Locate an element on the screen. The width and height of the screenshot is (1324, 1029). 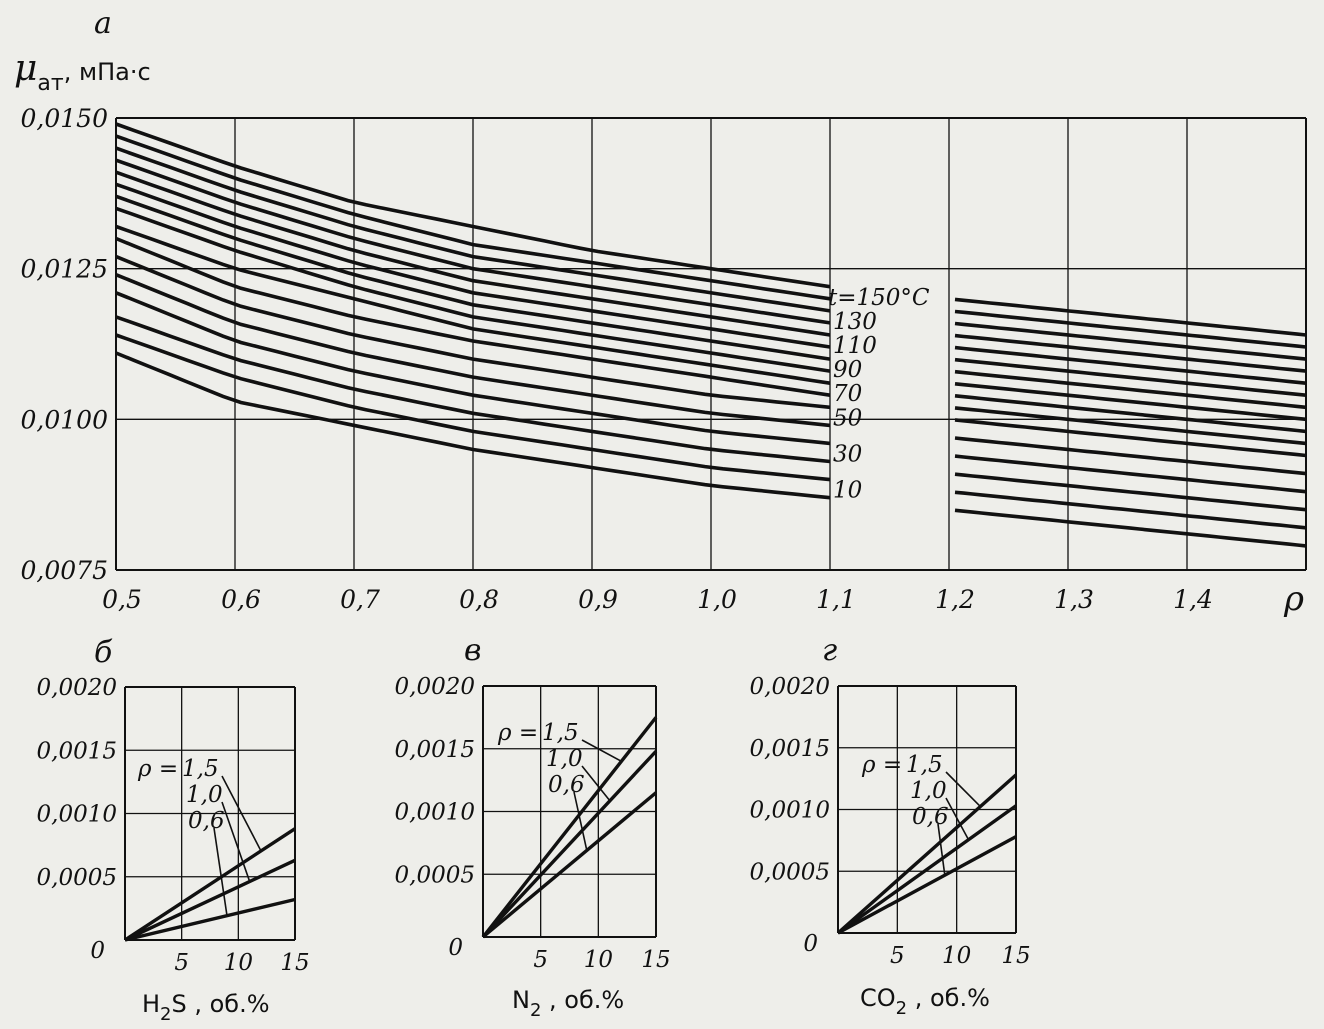
x-tick-label: 1,1 is located at coordinates (836, 599).